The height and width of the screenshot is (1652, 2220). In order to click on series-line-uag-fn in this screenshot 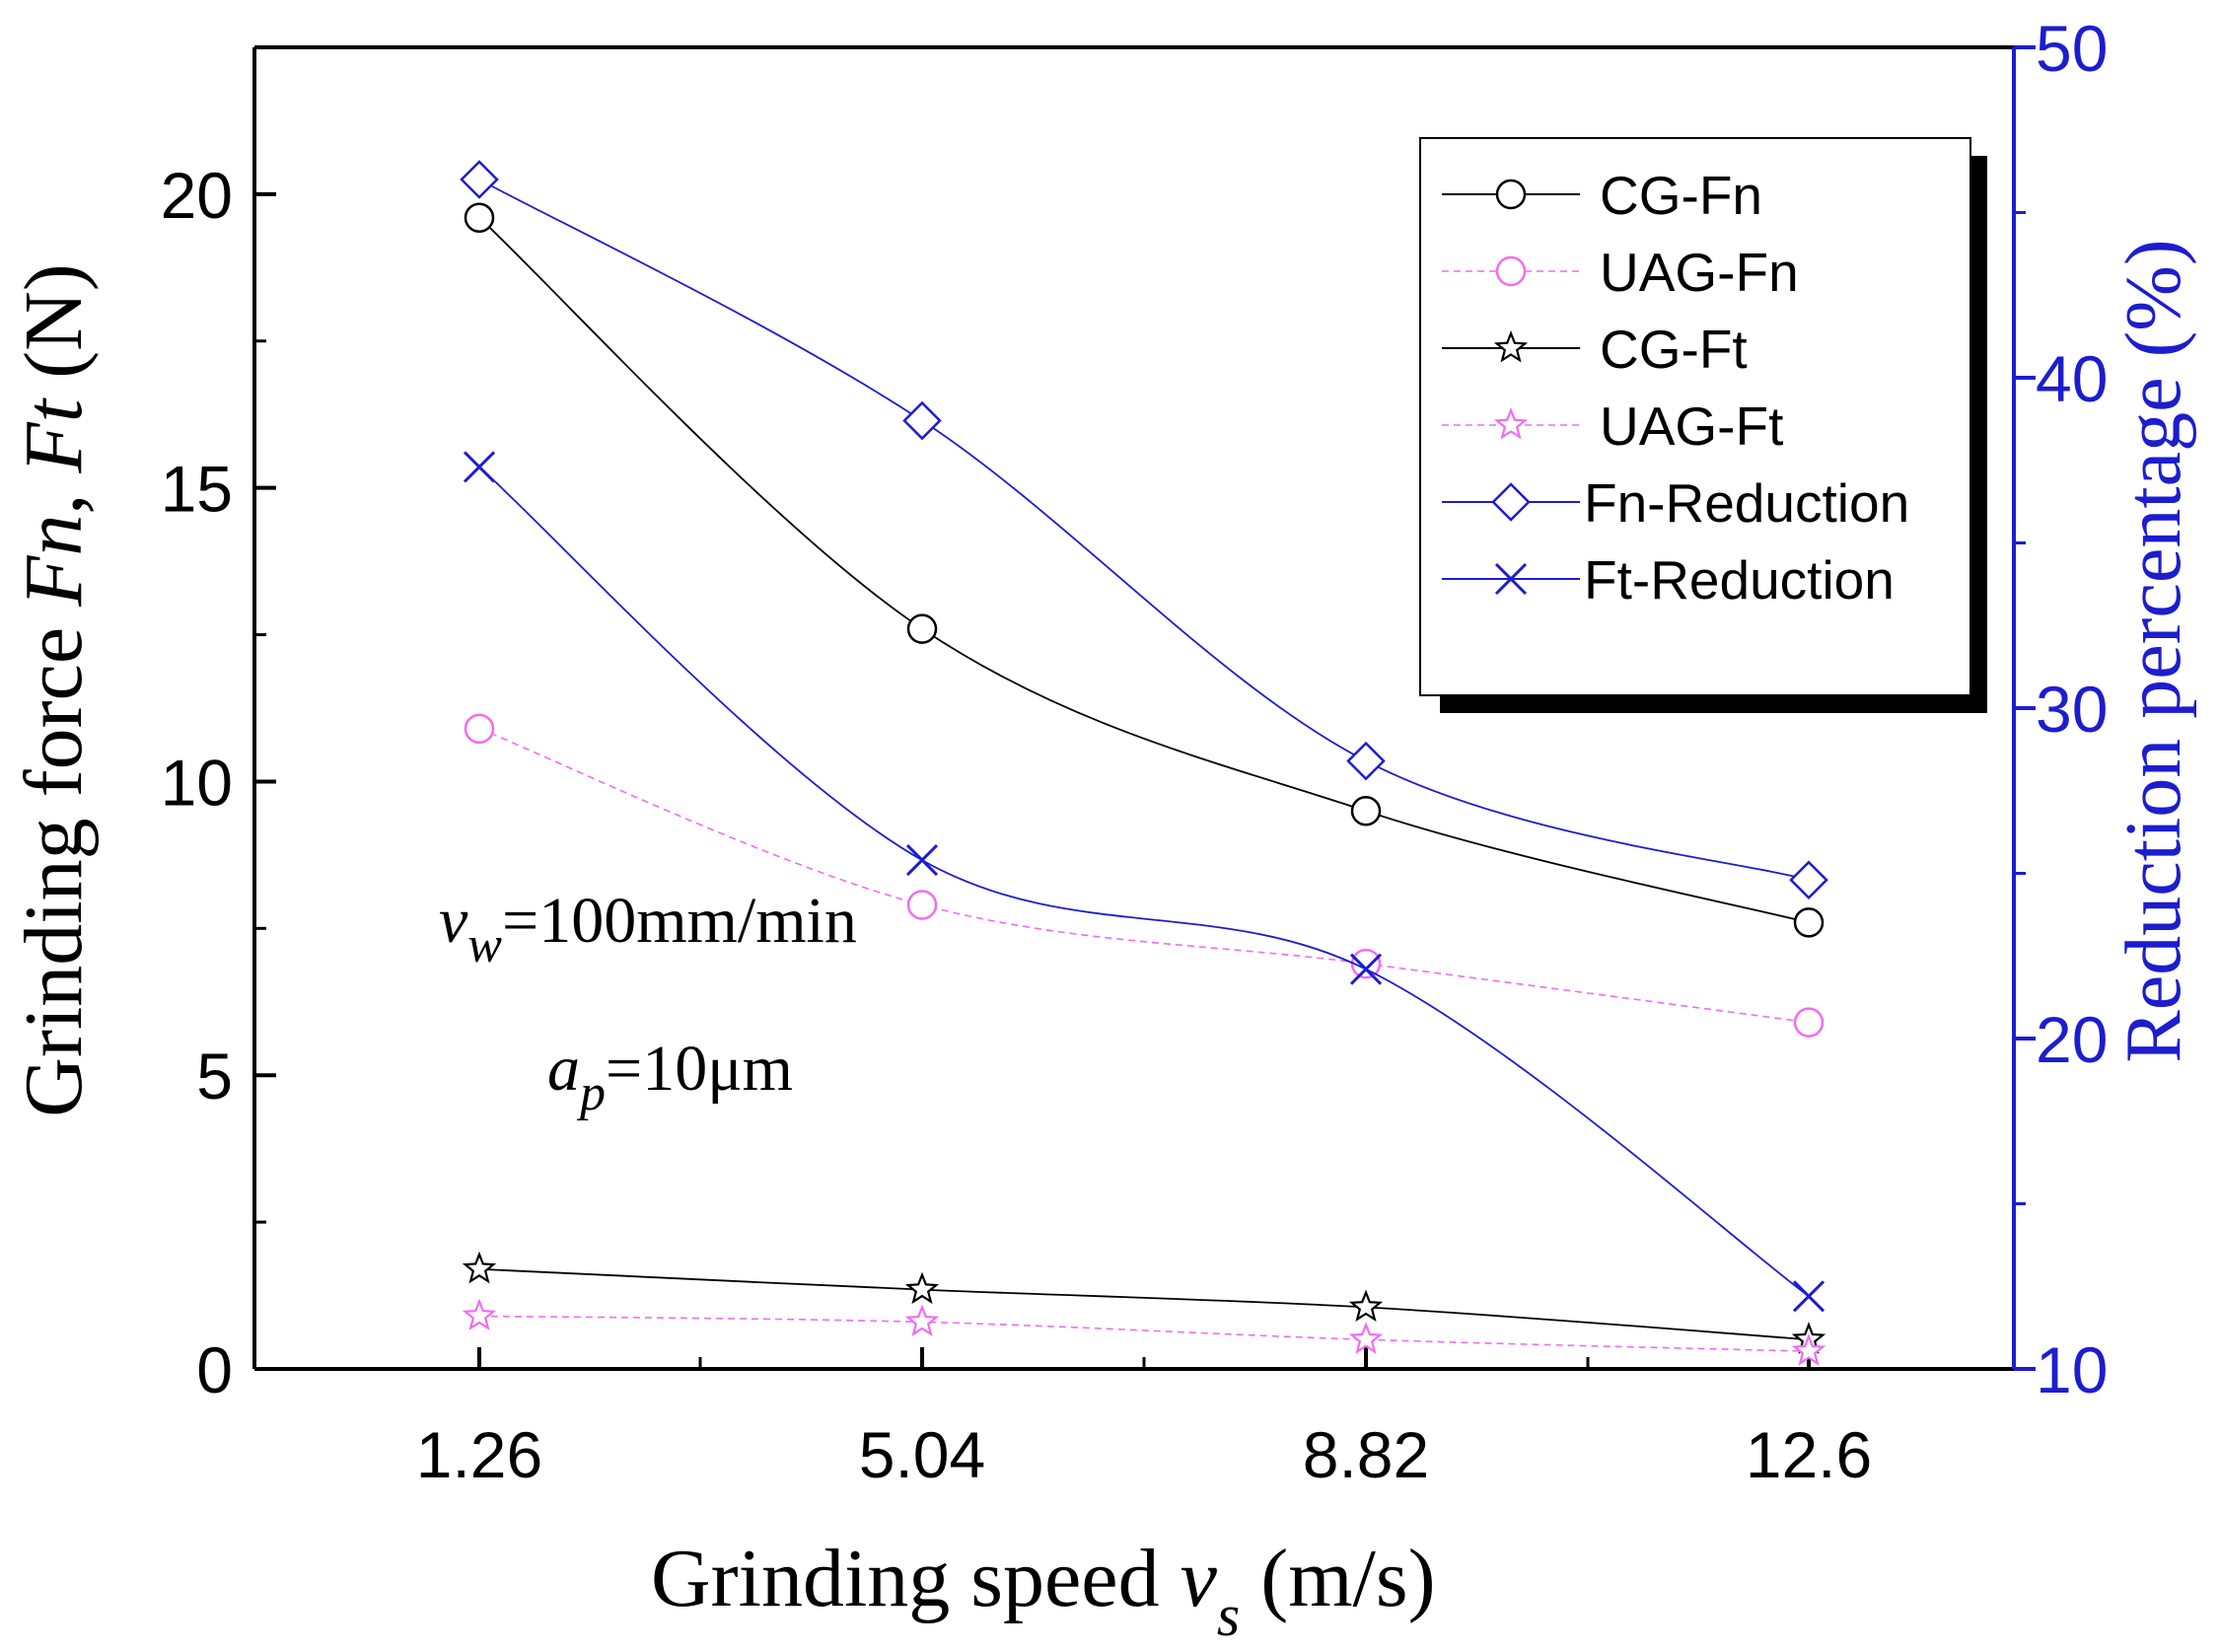, I will do `click(1144, 876)`.